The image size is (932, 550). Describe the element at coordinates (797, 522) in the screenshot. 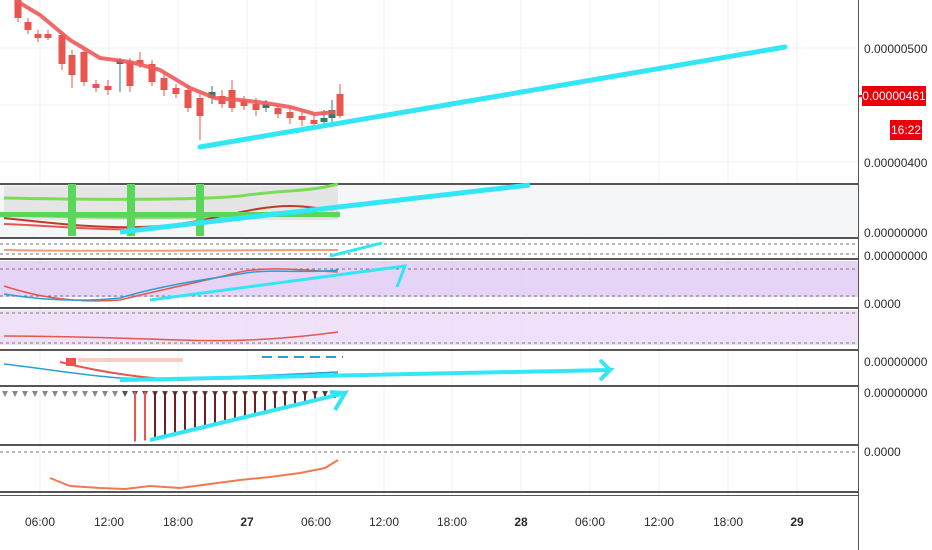

I see `time-label-day: 29` at that location.